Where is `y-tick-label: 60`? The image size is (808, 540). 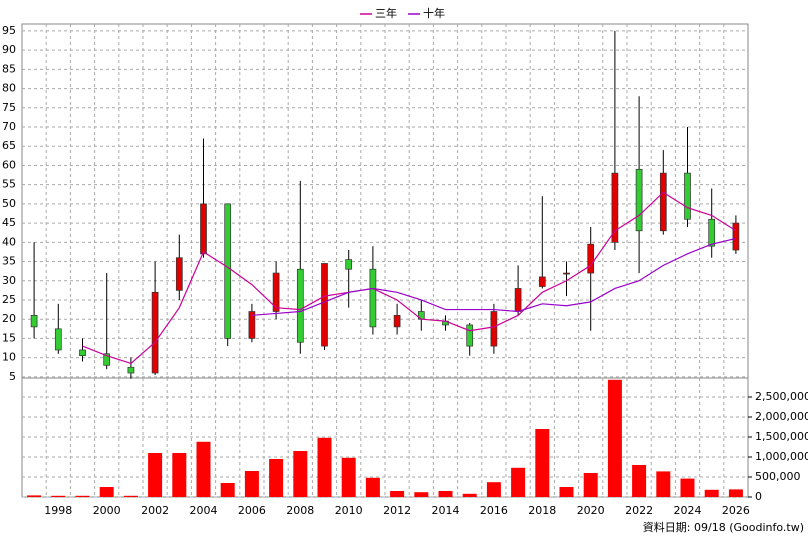 y-tick-label: 60 is located at coordinates (9, 164).